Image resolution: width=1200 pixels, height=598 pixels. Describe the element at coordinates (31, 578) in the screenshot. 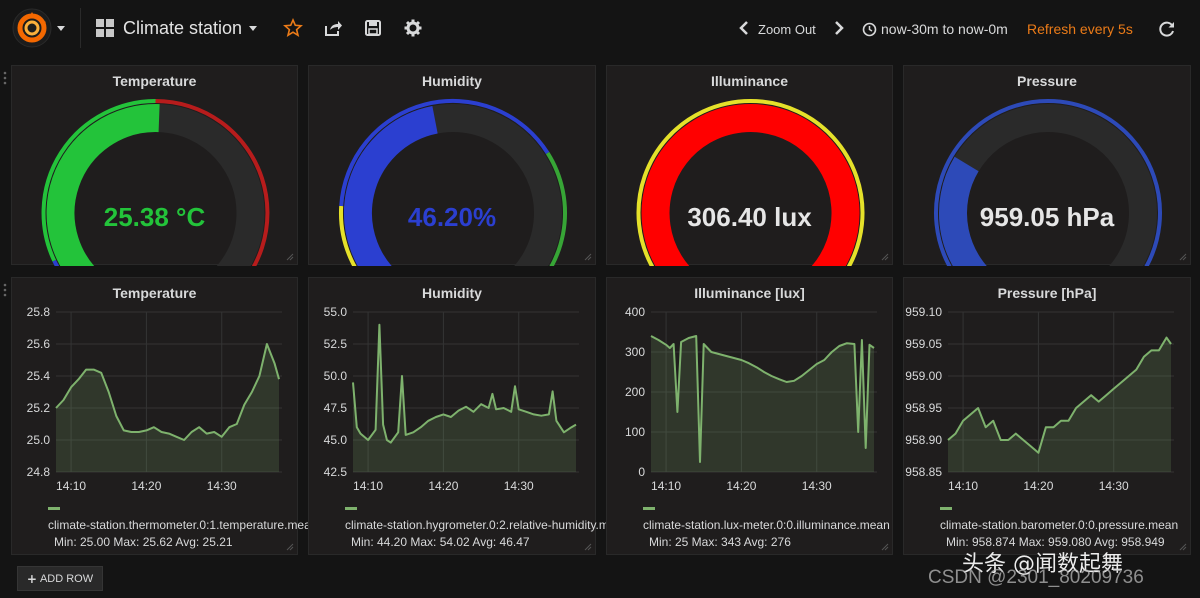

I see `plus-icon: +` at that location.